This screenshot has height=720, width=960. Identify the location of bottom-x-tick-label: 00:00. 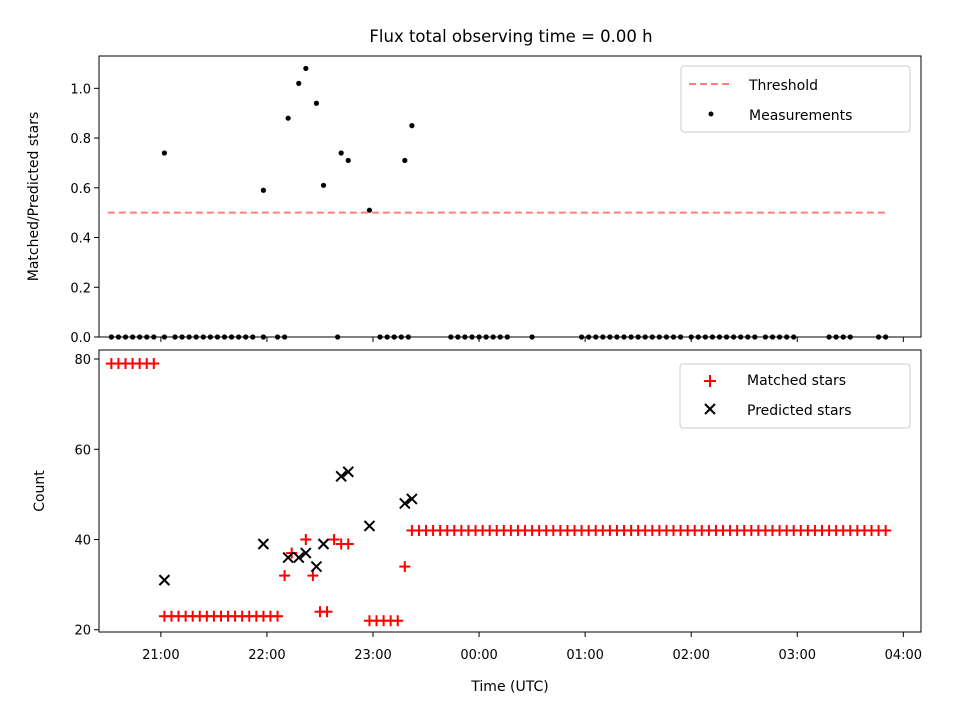
(478, 655).